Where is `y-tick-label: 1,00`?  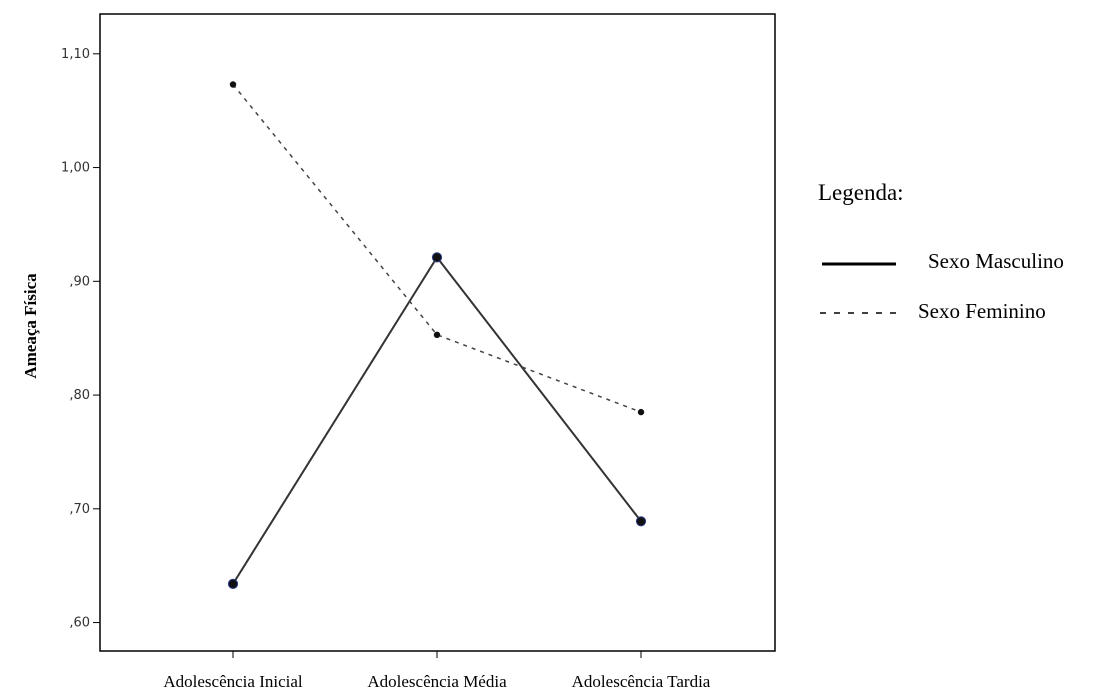 y-tick-label: 1,00 is located at coordinates (75, 168).